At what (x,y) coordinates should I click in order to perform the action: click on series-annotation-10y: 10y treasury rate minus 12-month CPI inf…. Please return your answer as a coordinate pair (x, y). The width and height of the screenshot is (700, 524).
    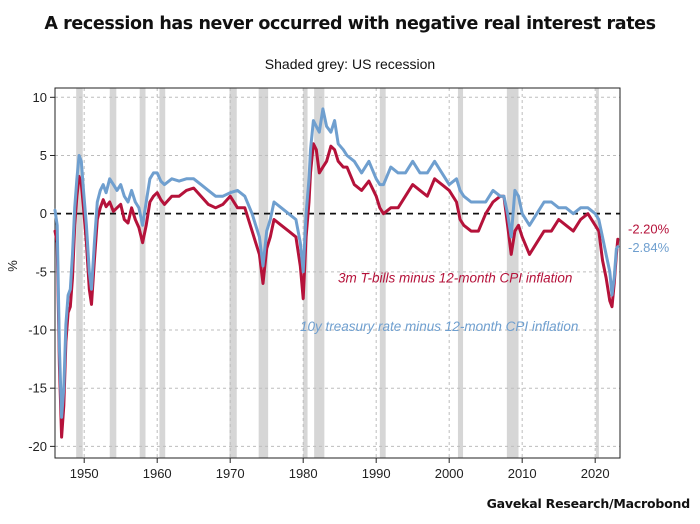
    Looking at the image, I should click on (439, 326).